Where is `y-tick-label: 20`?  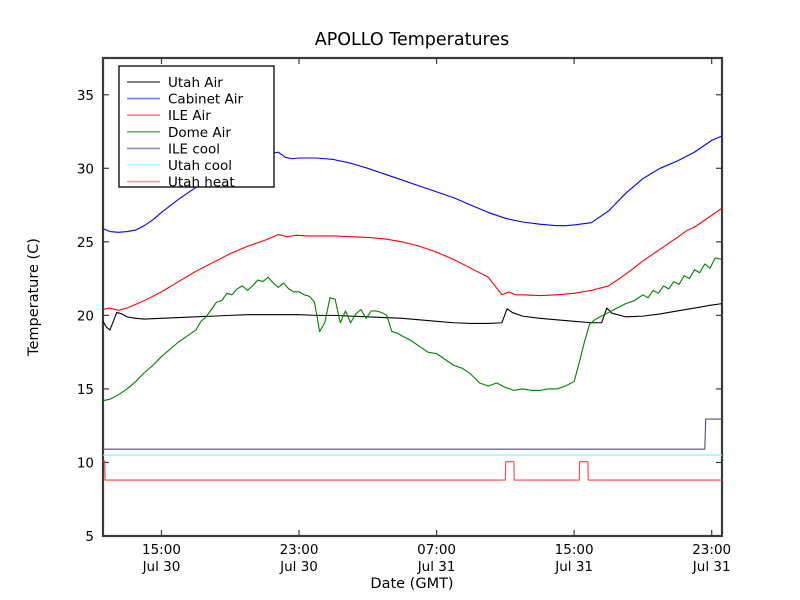 y-tick-label: 20 is located at coordinates (85, 316).